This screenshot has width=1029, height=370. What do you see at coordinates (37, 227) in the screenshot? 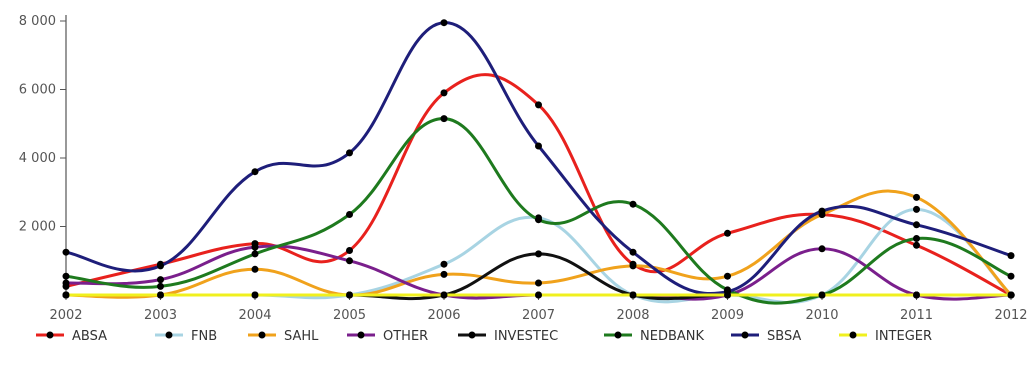
I see `y-tick-label: 2 000` at bounding box center [37, 227].